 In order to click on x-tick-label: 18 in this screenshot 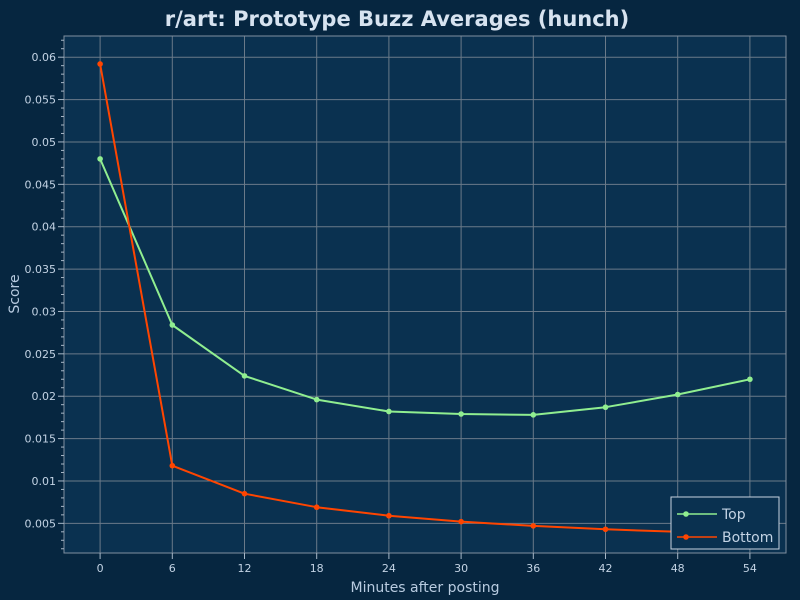, I will do `click(317, 568)`.